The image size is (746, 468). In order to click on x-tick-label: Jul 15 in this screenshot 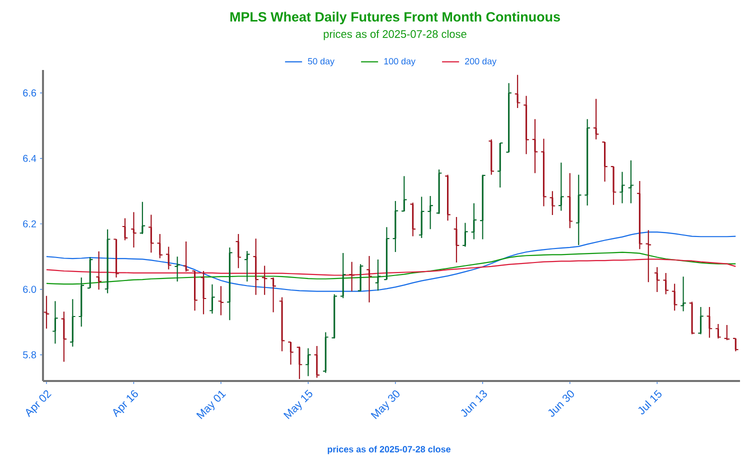, I will do `click(650, 402)`.